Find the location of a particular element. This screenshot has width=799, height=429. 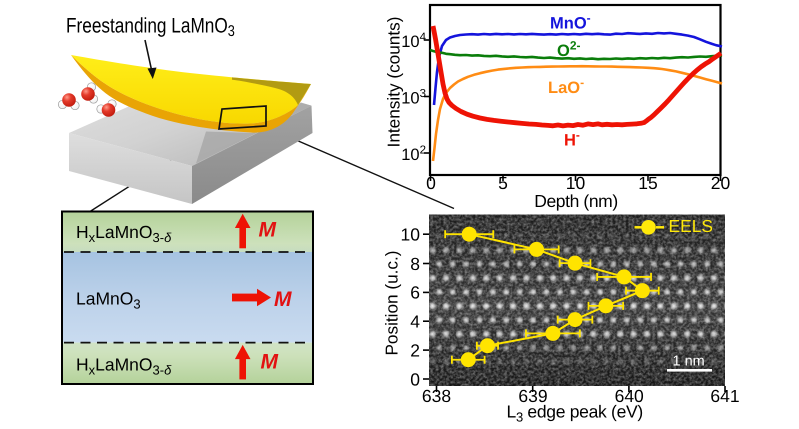

svg-text: 638 is located at coordinates (436, 396).